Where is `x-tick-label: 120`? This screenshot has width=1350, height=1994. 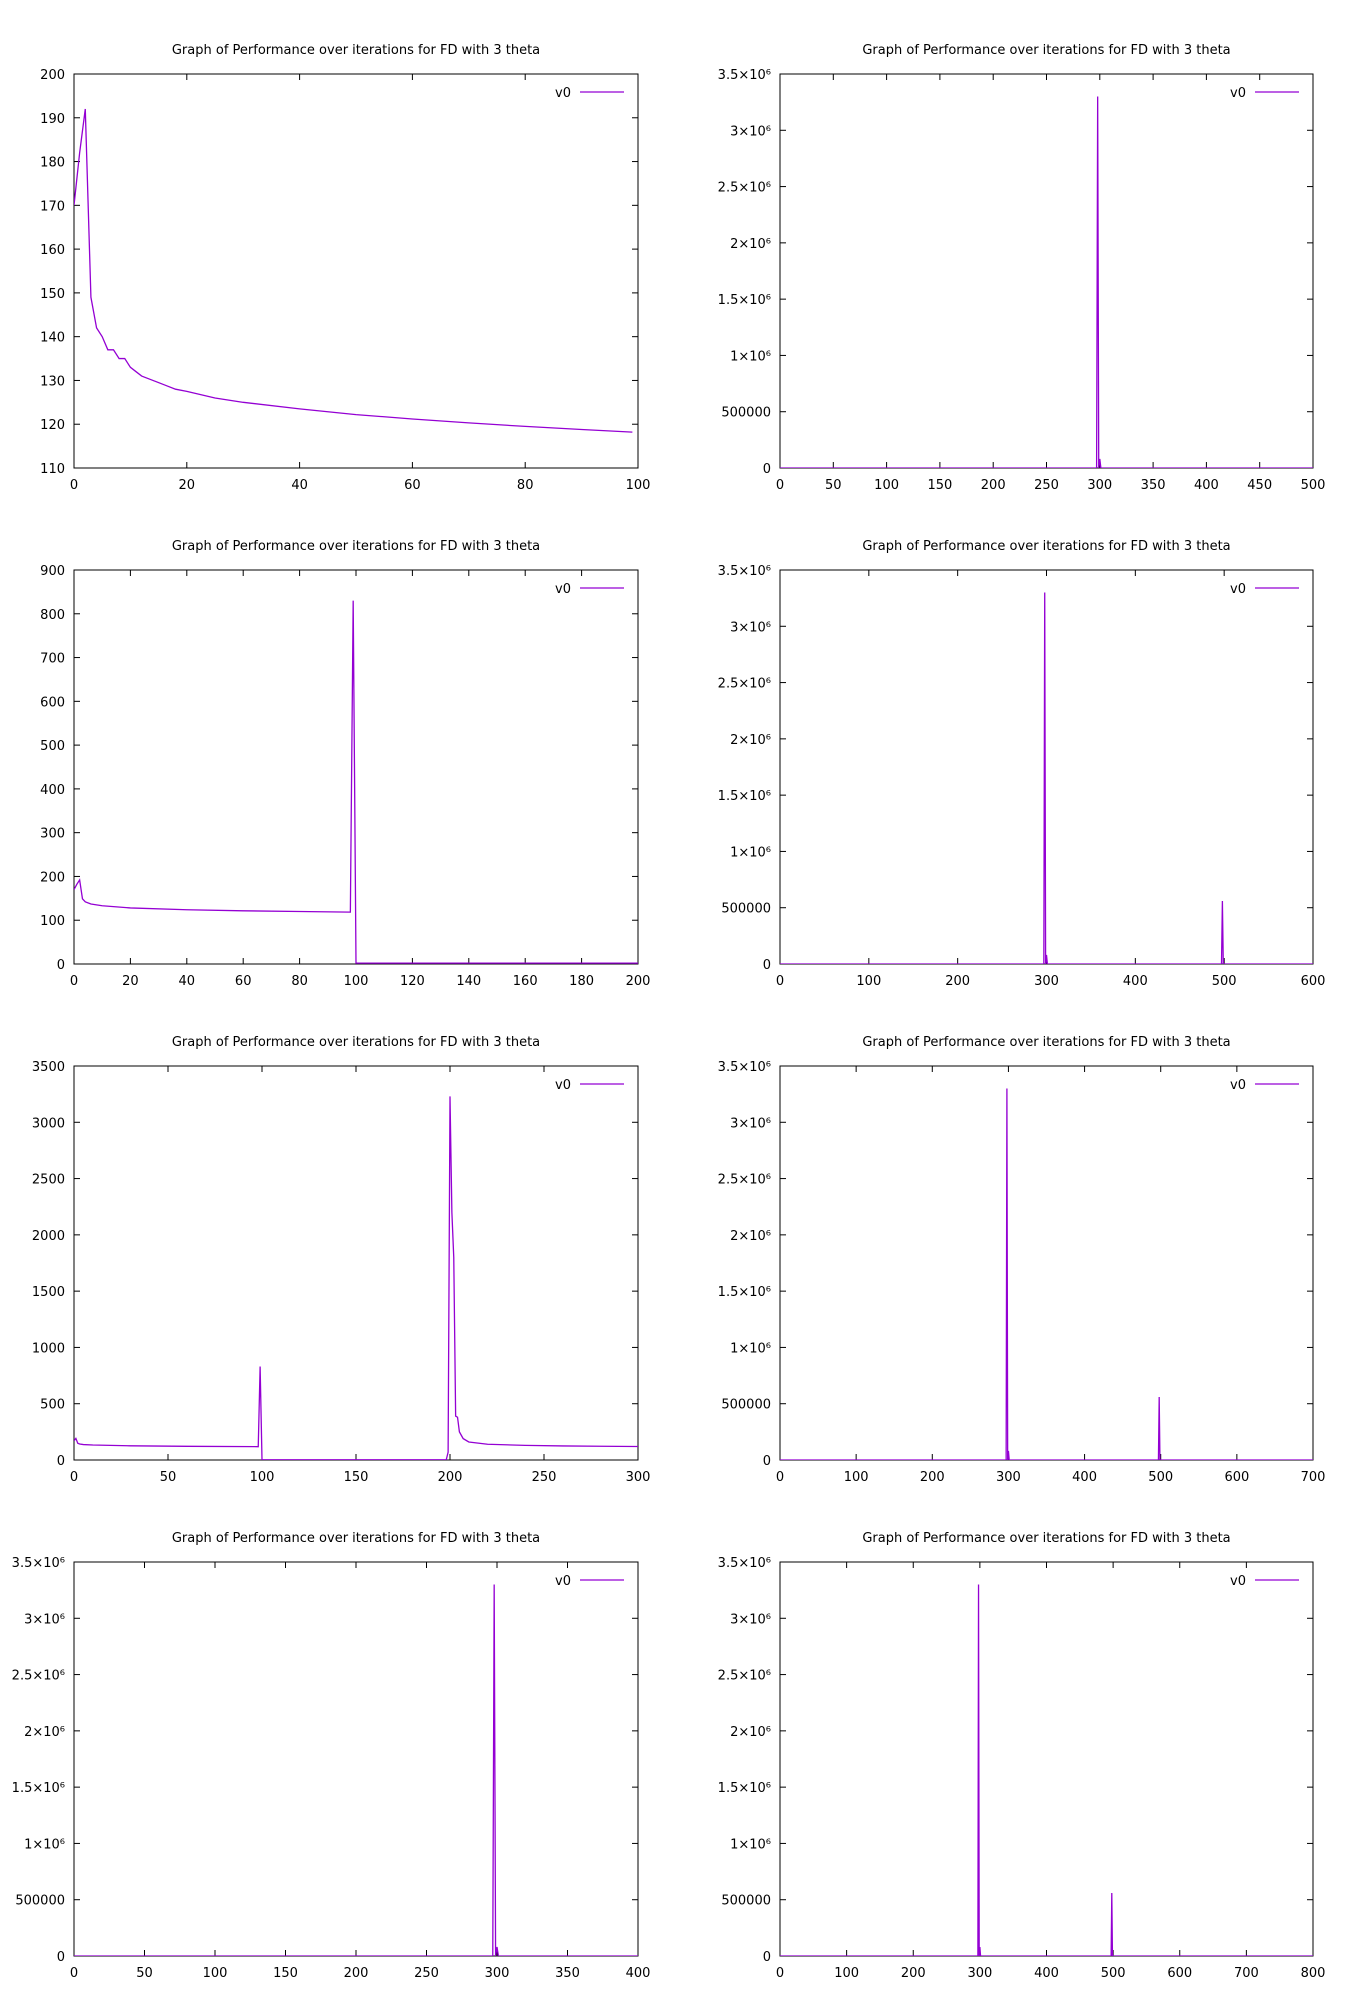
x-tick-label: 120 is located at coordinates (412, 981).